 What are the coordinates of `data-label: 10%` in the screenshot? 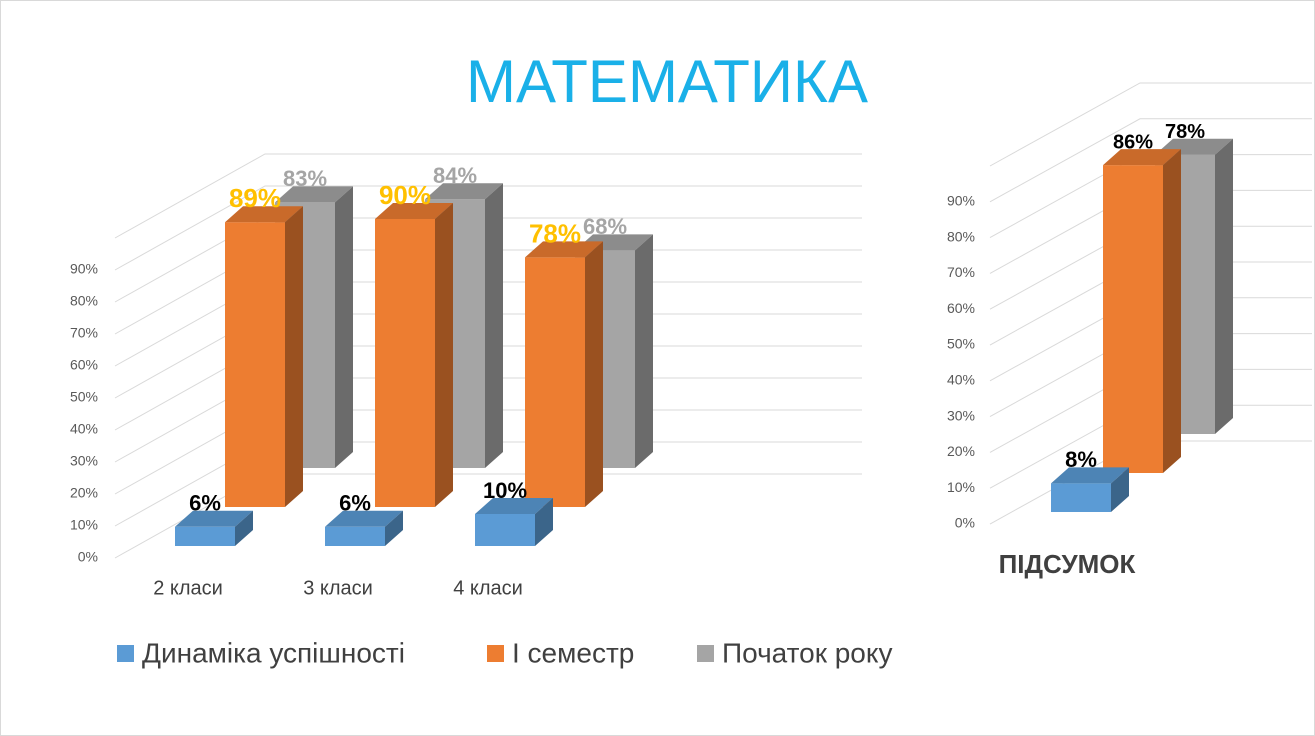 It's located at (505, 490).